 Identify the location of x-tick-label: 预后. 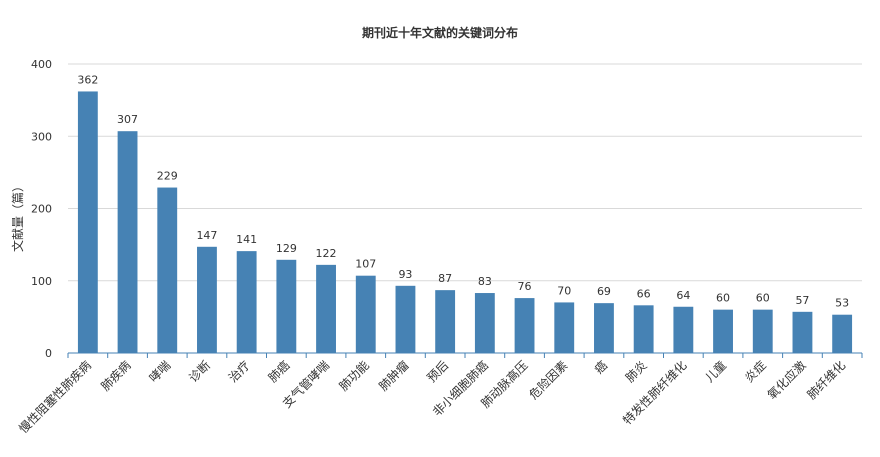
(437, 371).